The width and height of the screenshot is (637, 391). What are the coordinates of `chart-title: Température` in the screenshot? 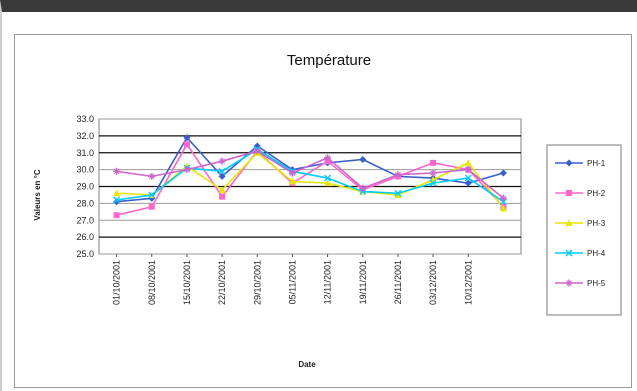 It's located at (329, 60).